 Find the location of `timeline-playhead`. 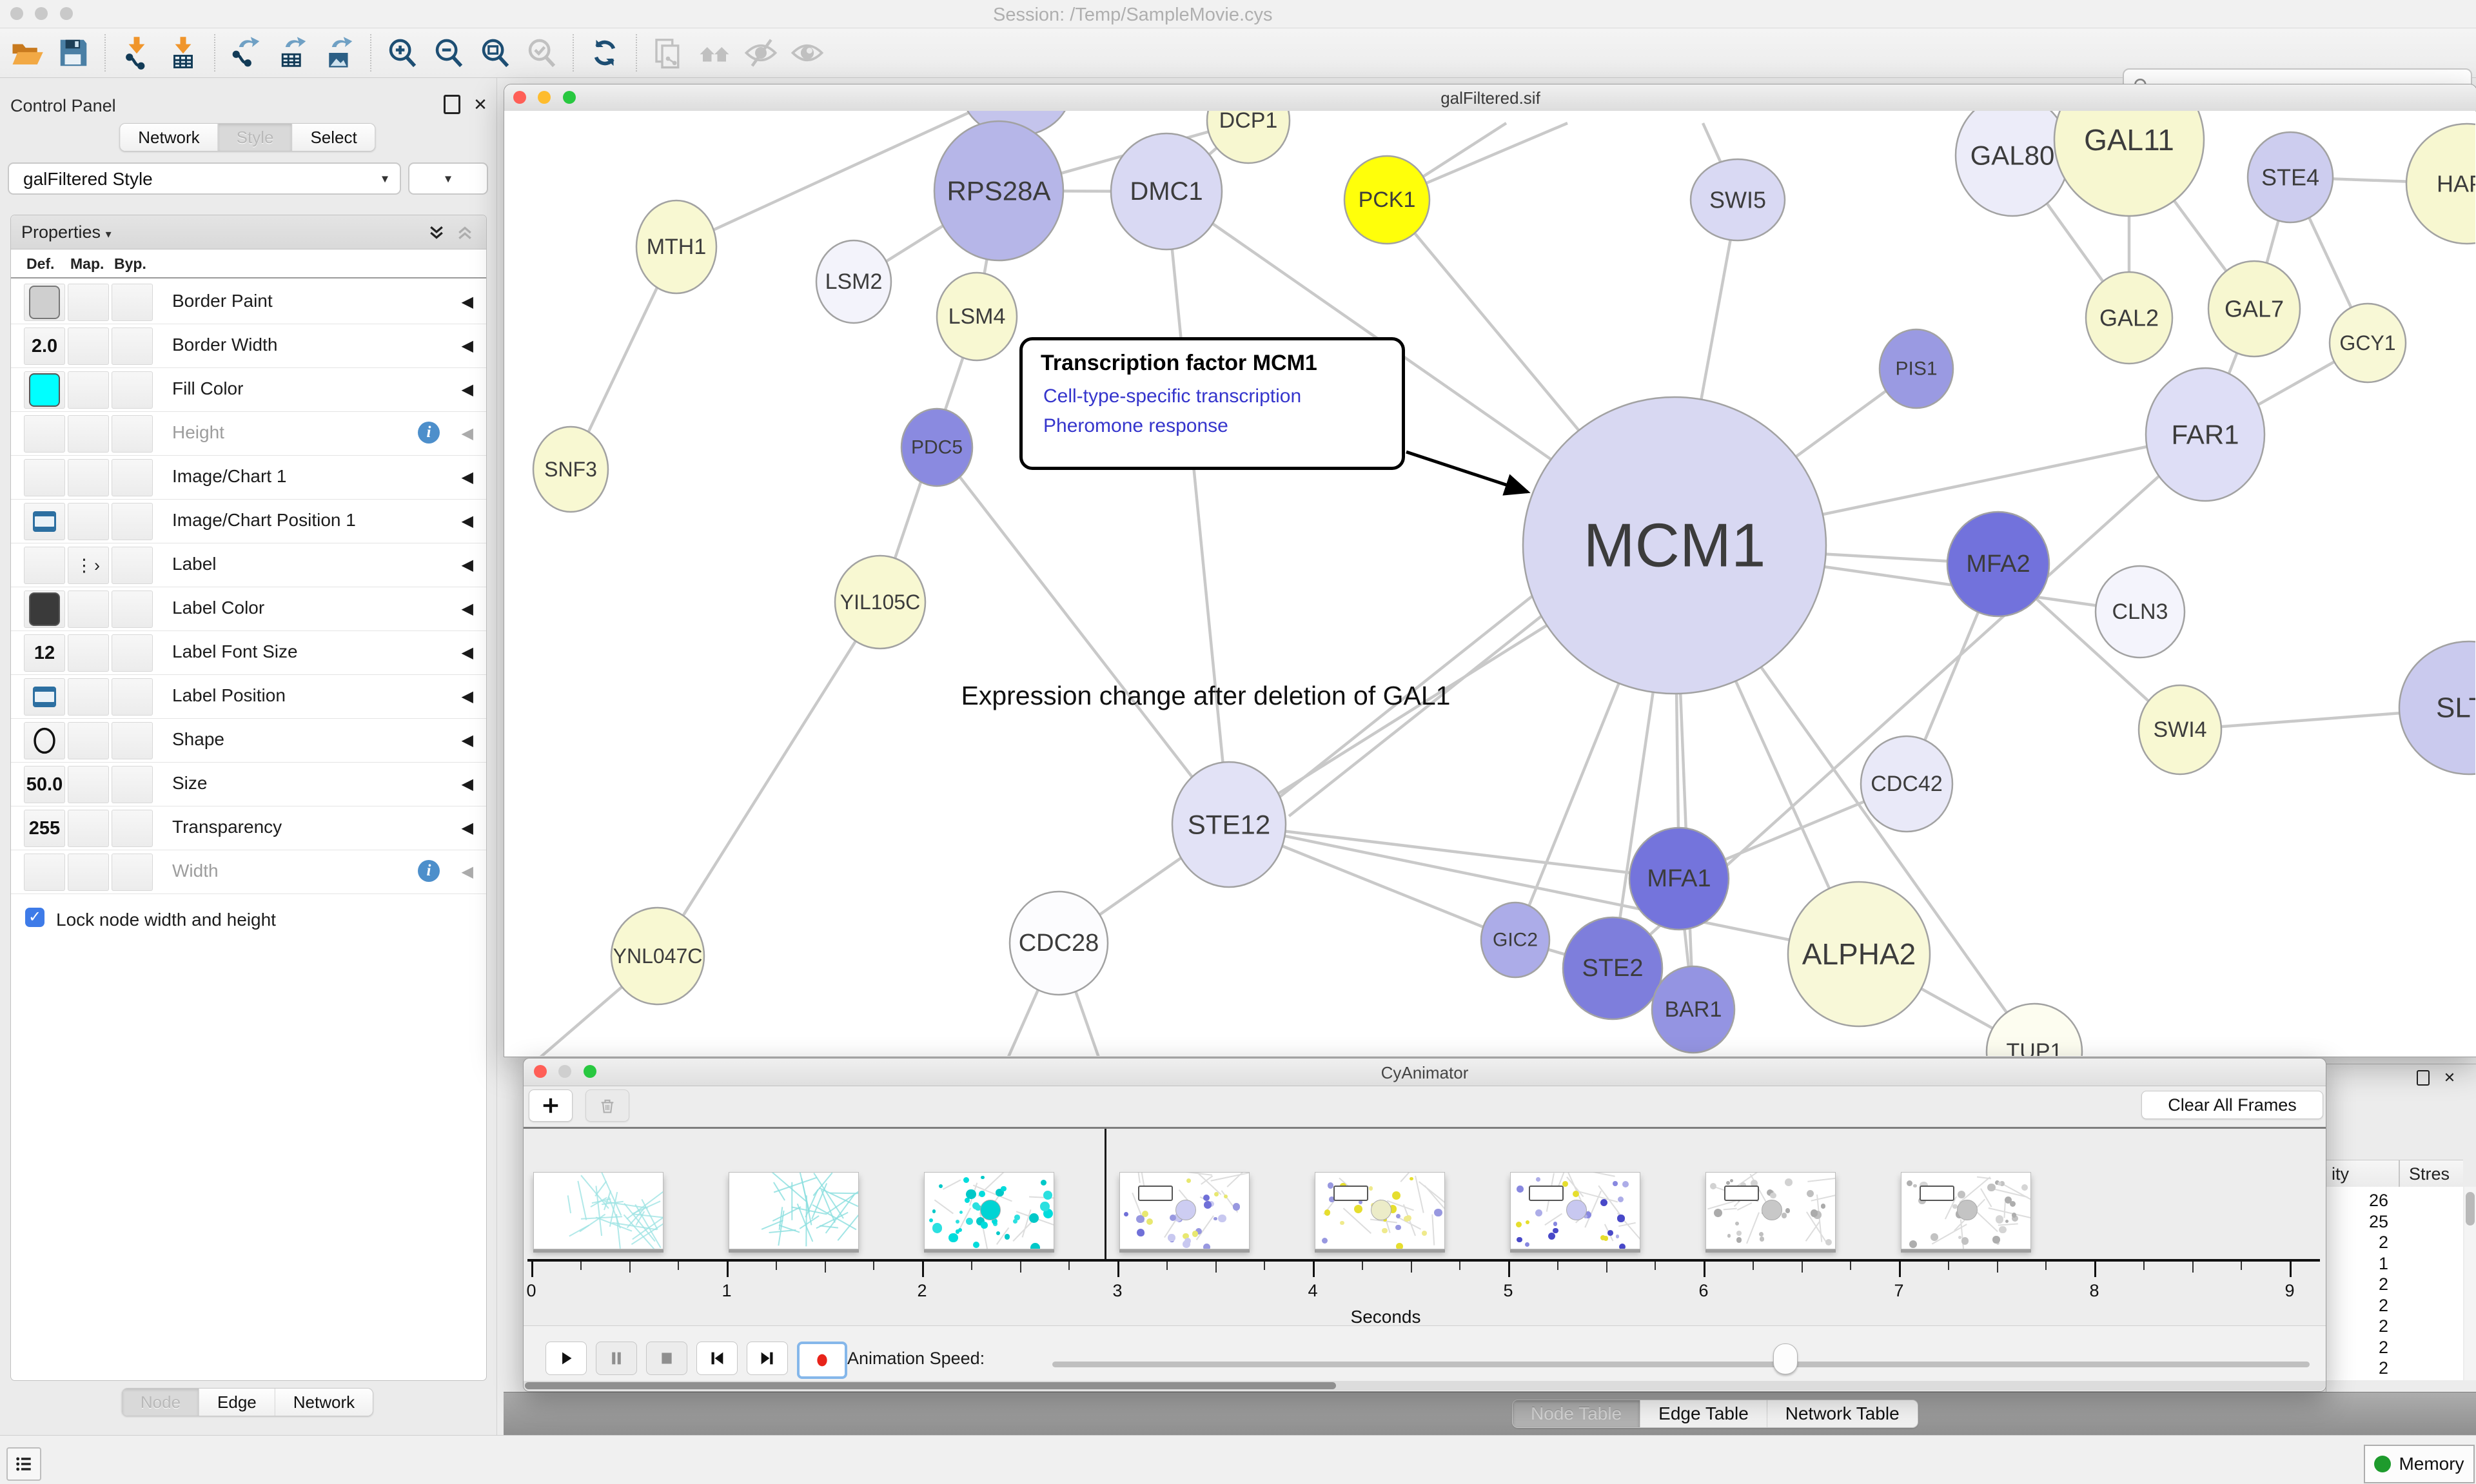

timeline-playhead is located at coordinates (1105, 1194).